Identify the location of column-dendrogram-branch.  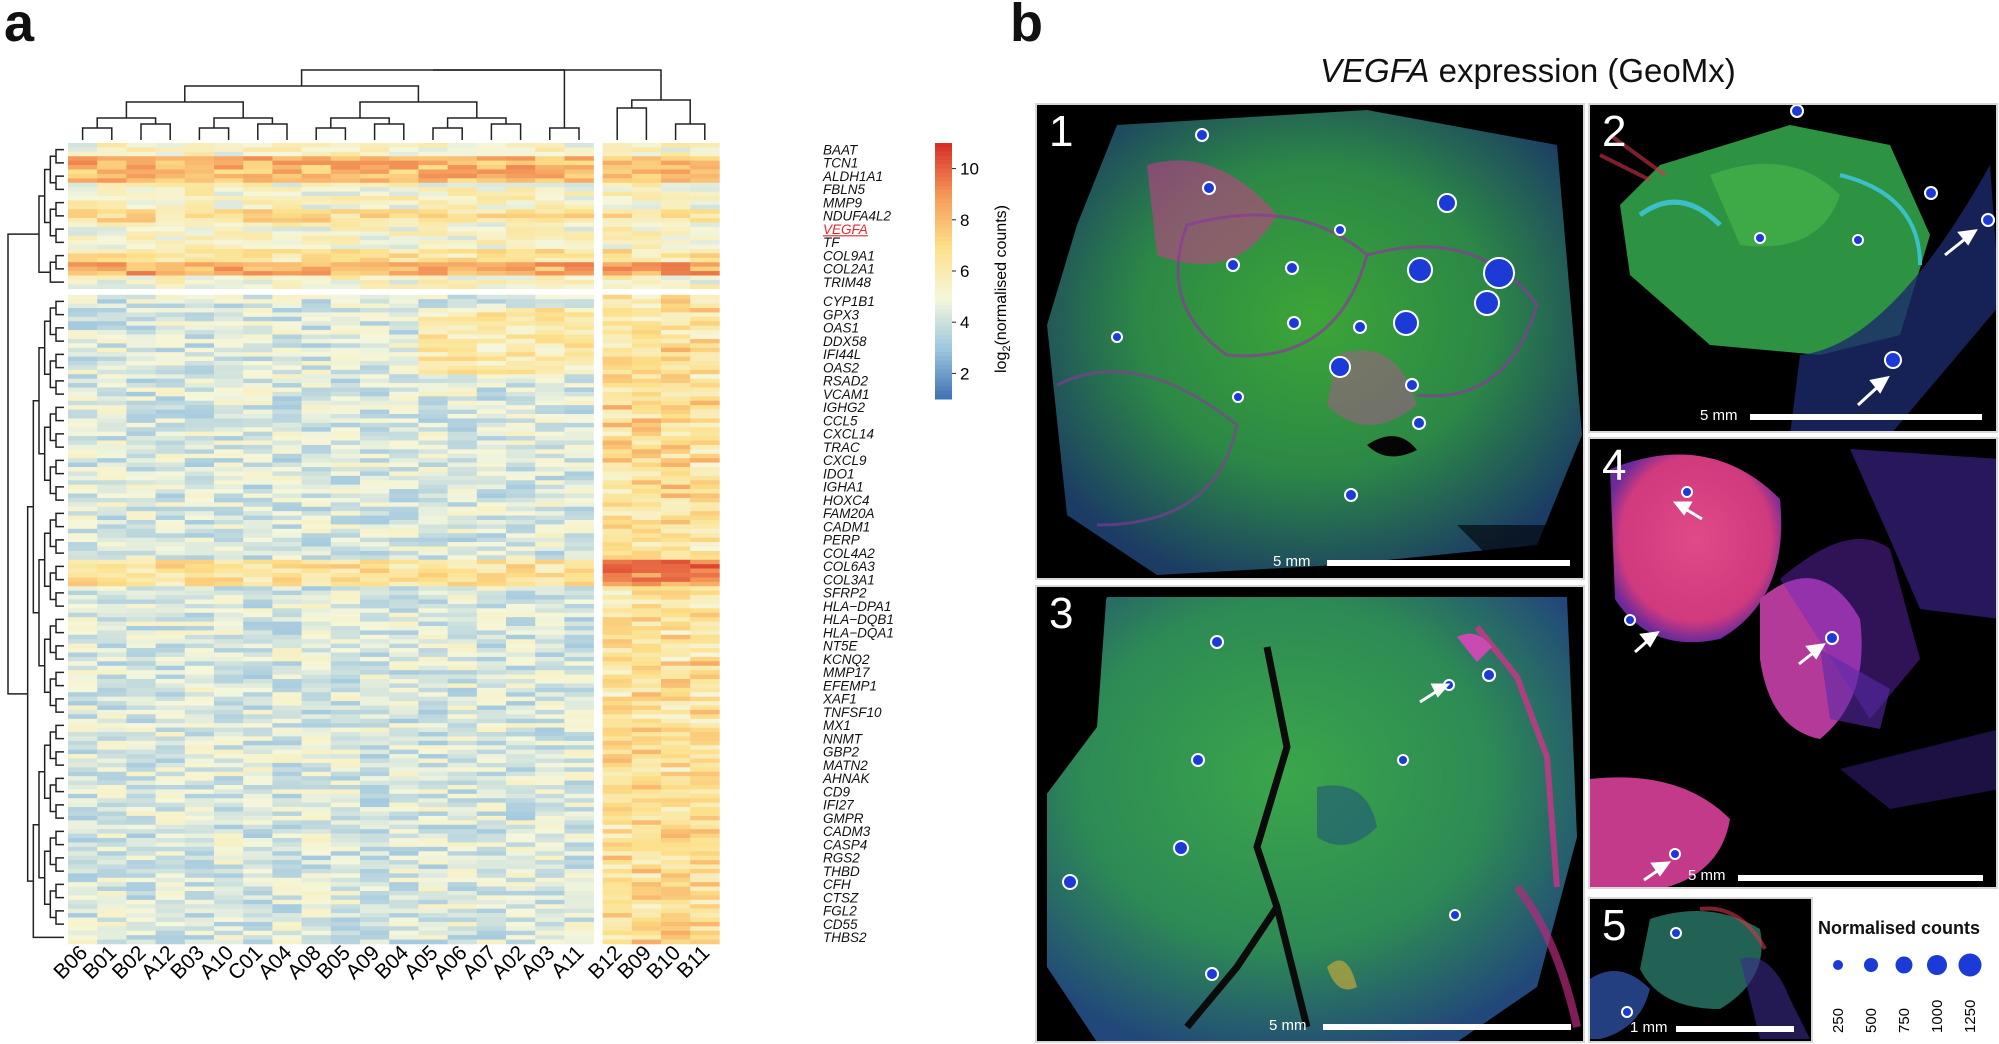
(331, 133).